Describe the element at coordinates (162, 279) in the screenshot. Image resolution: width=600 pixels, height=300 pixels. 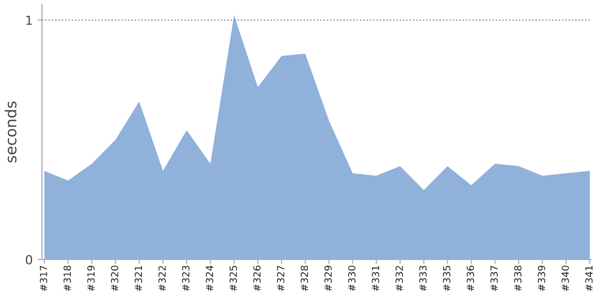
I see `x-tick-label: #322` at that location.